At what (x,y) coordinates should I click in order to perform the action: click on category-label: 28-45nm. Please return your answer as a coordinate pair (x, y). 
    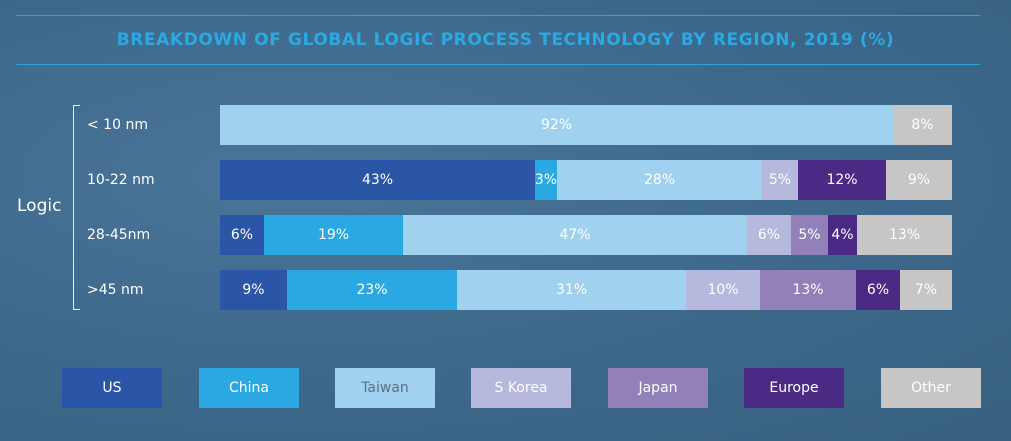
    Looking at the image, I should click on (119, 235).